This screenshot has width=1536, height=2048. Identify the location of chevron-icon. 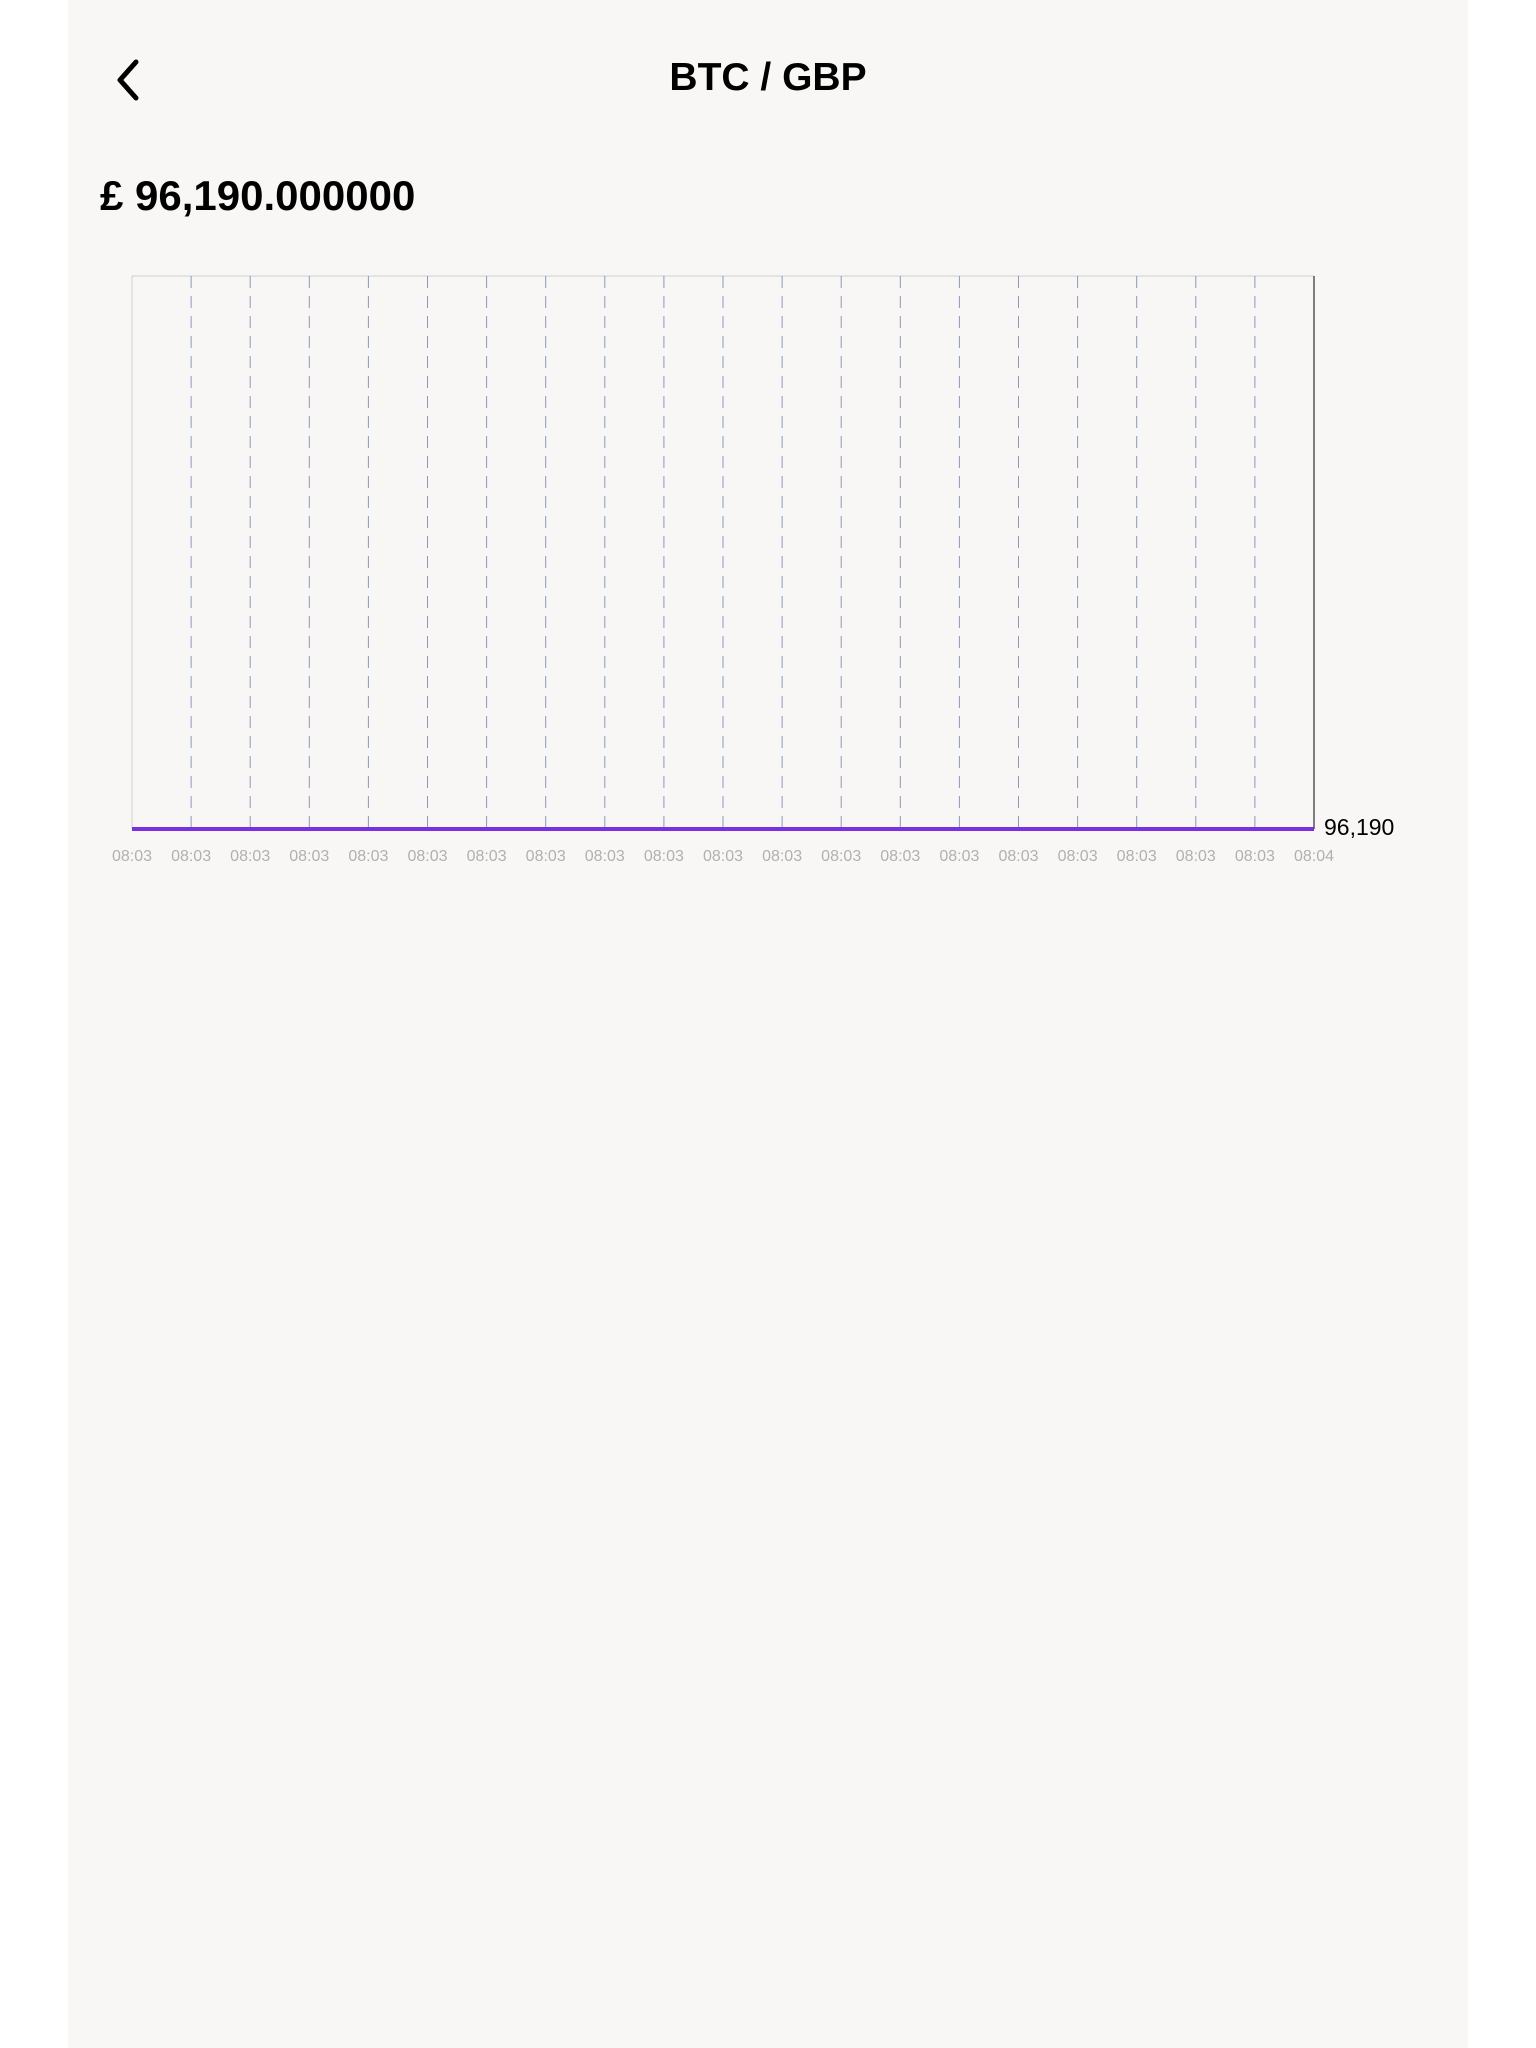
(128, 80).